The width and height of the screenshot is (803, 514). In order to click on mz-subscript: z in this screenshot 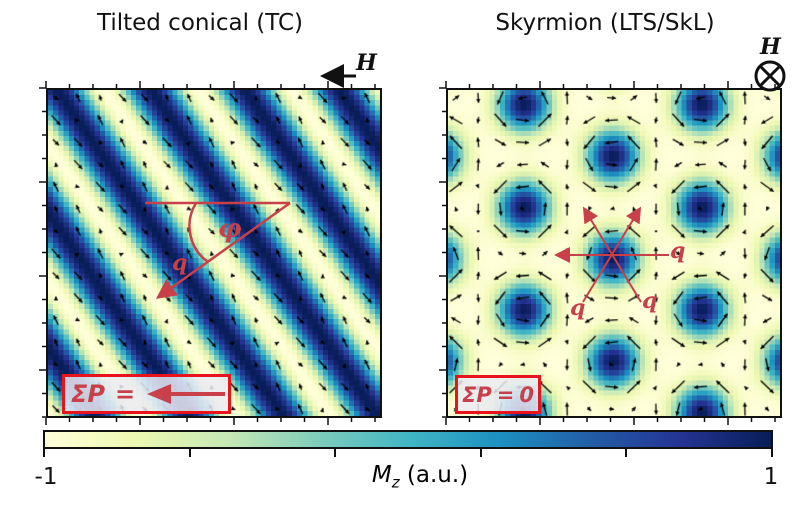, I will do `click(395, 482)`.